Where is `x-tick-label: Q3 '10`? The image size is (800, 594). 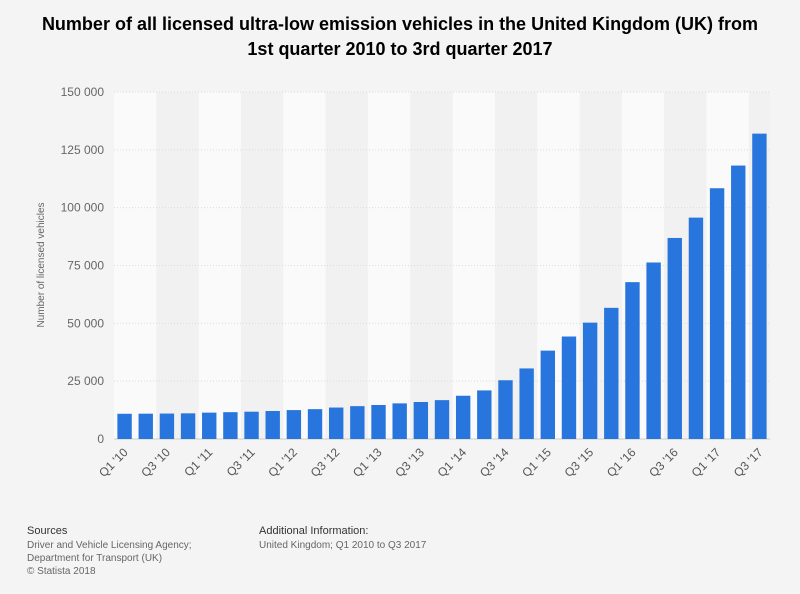
x-tick-label: Q3 '10 is located at coordinates (155, 462).